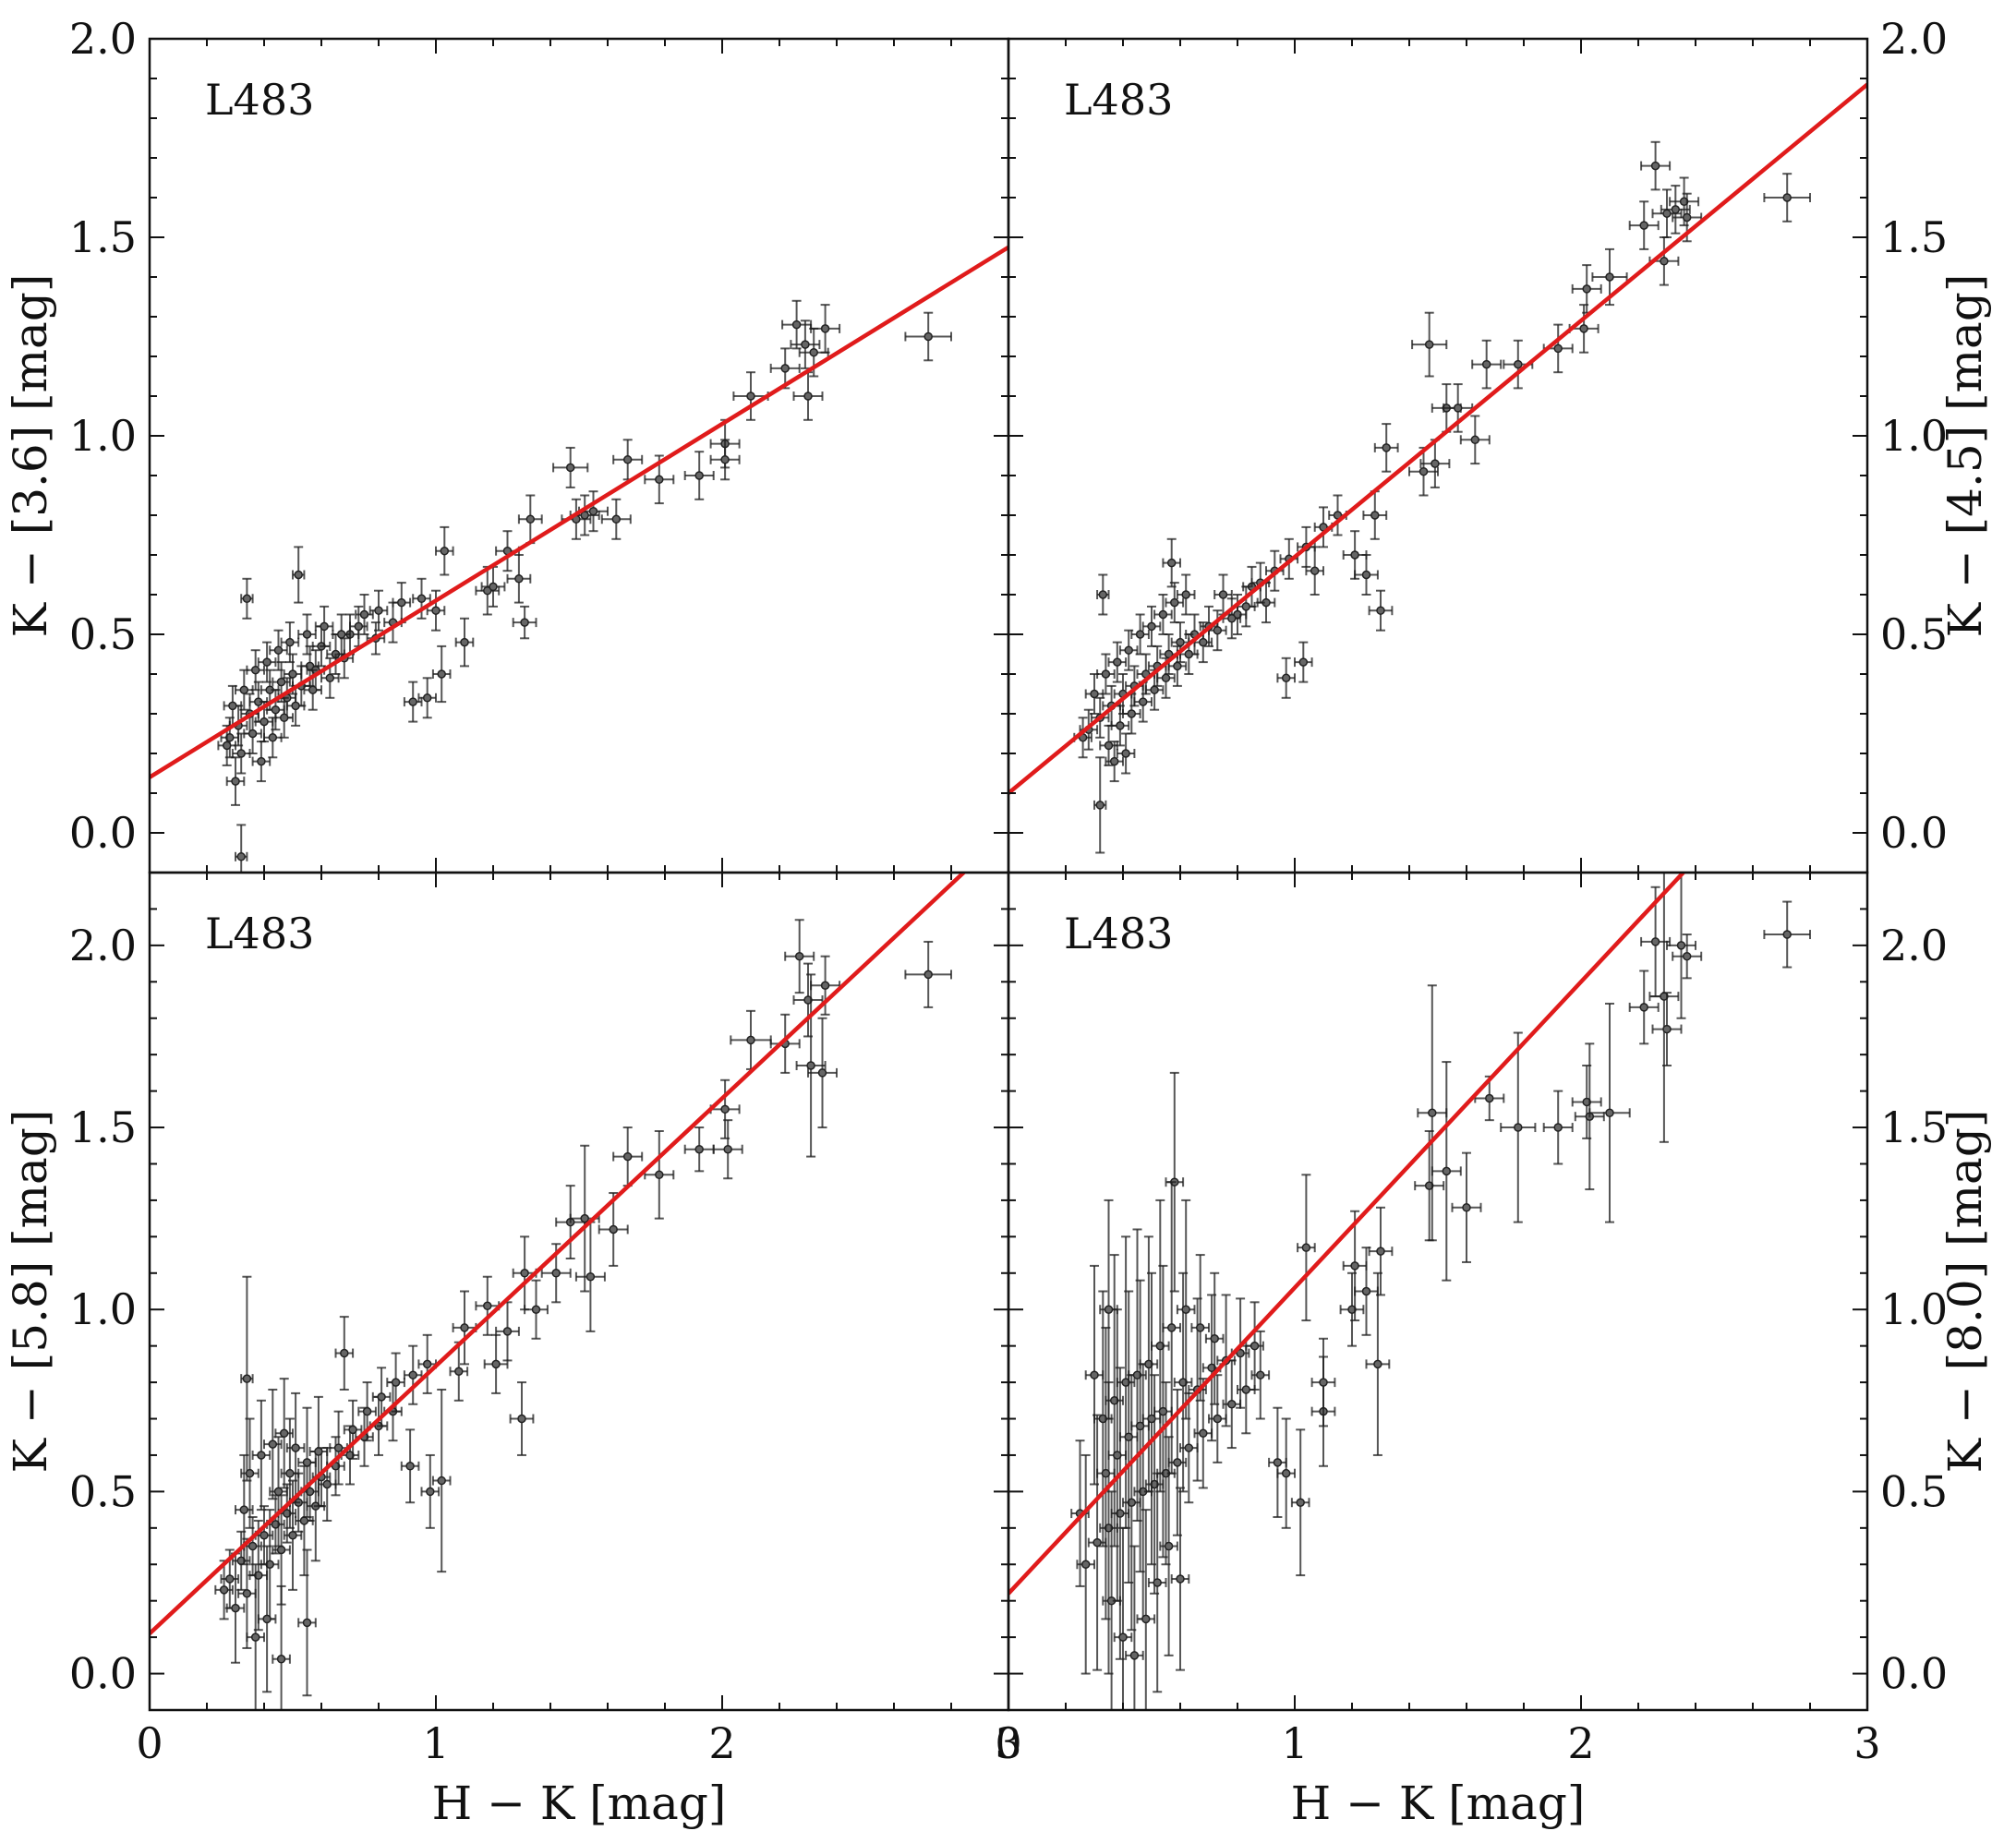 Image resolution: width=2016 pixels, height=1843 pixels. I want to click on y-tick-label: 2.0, so click(103, 946).